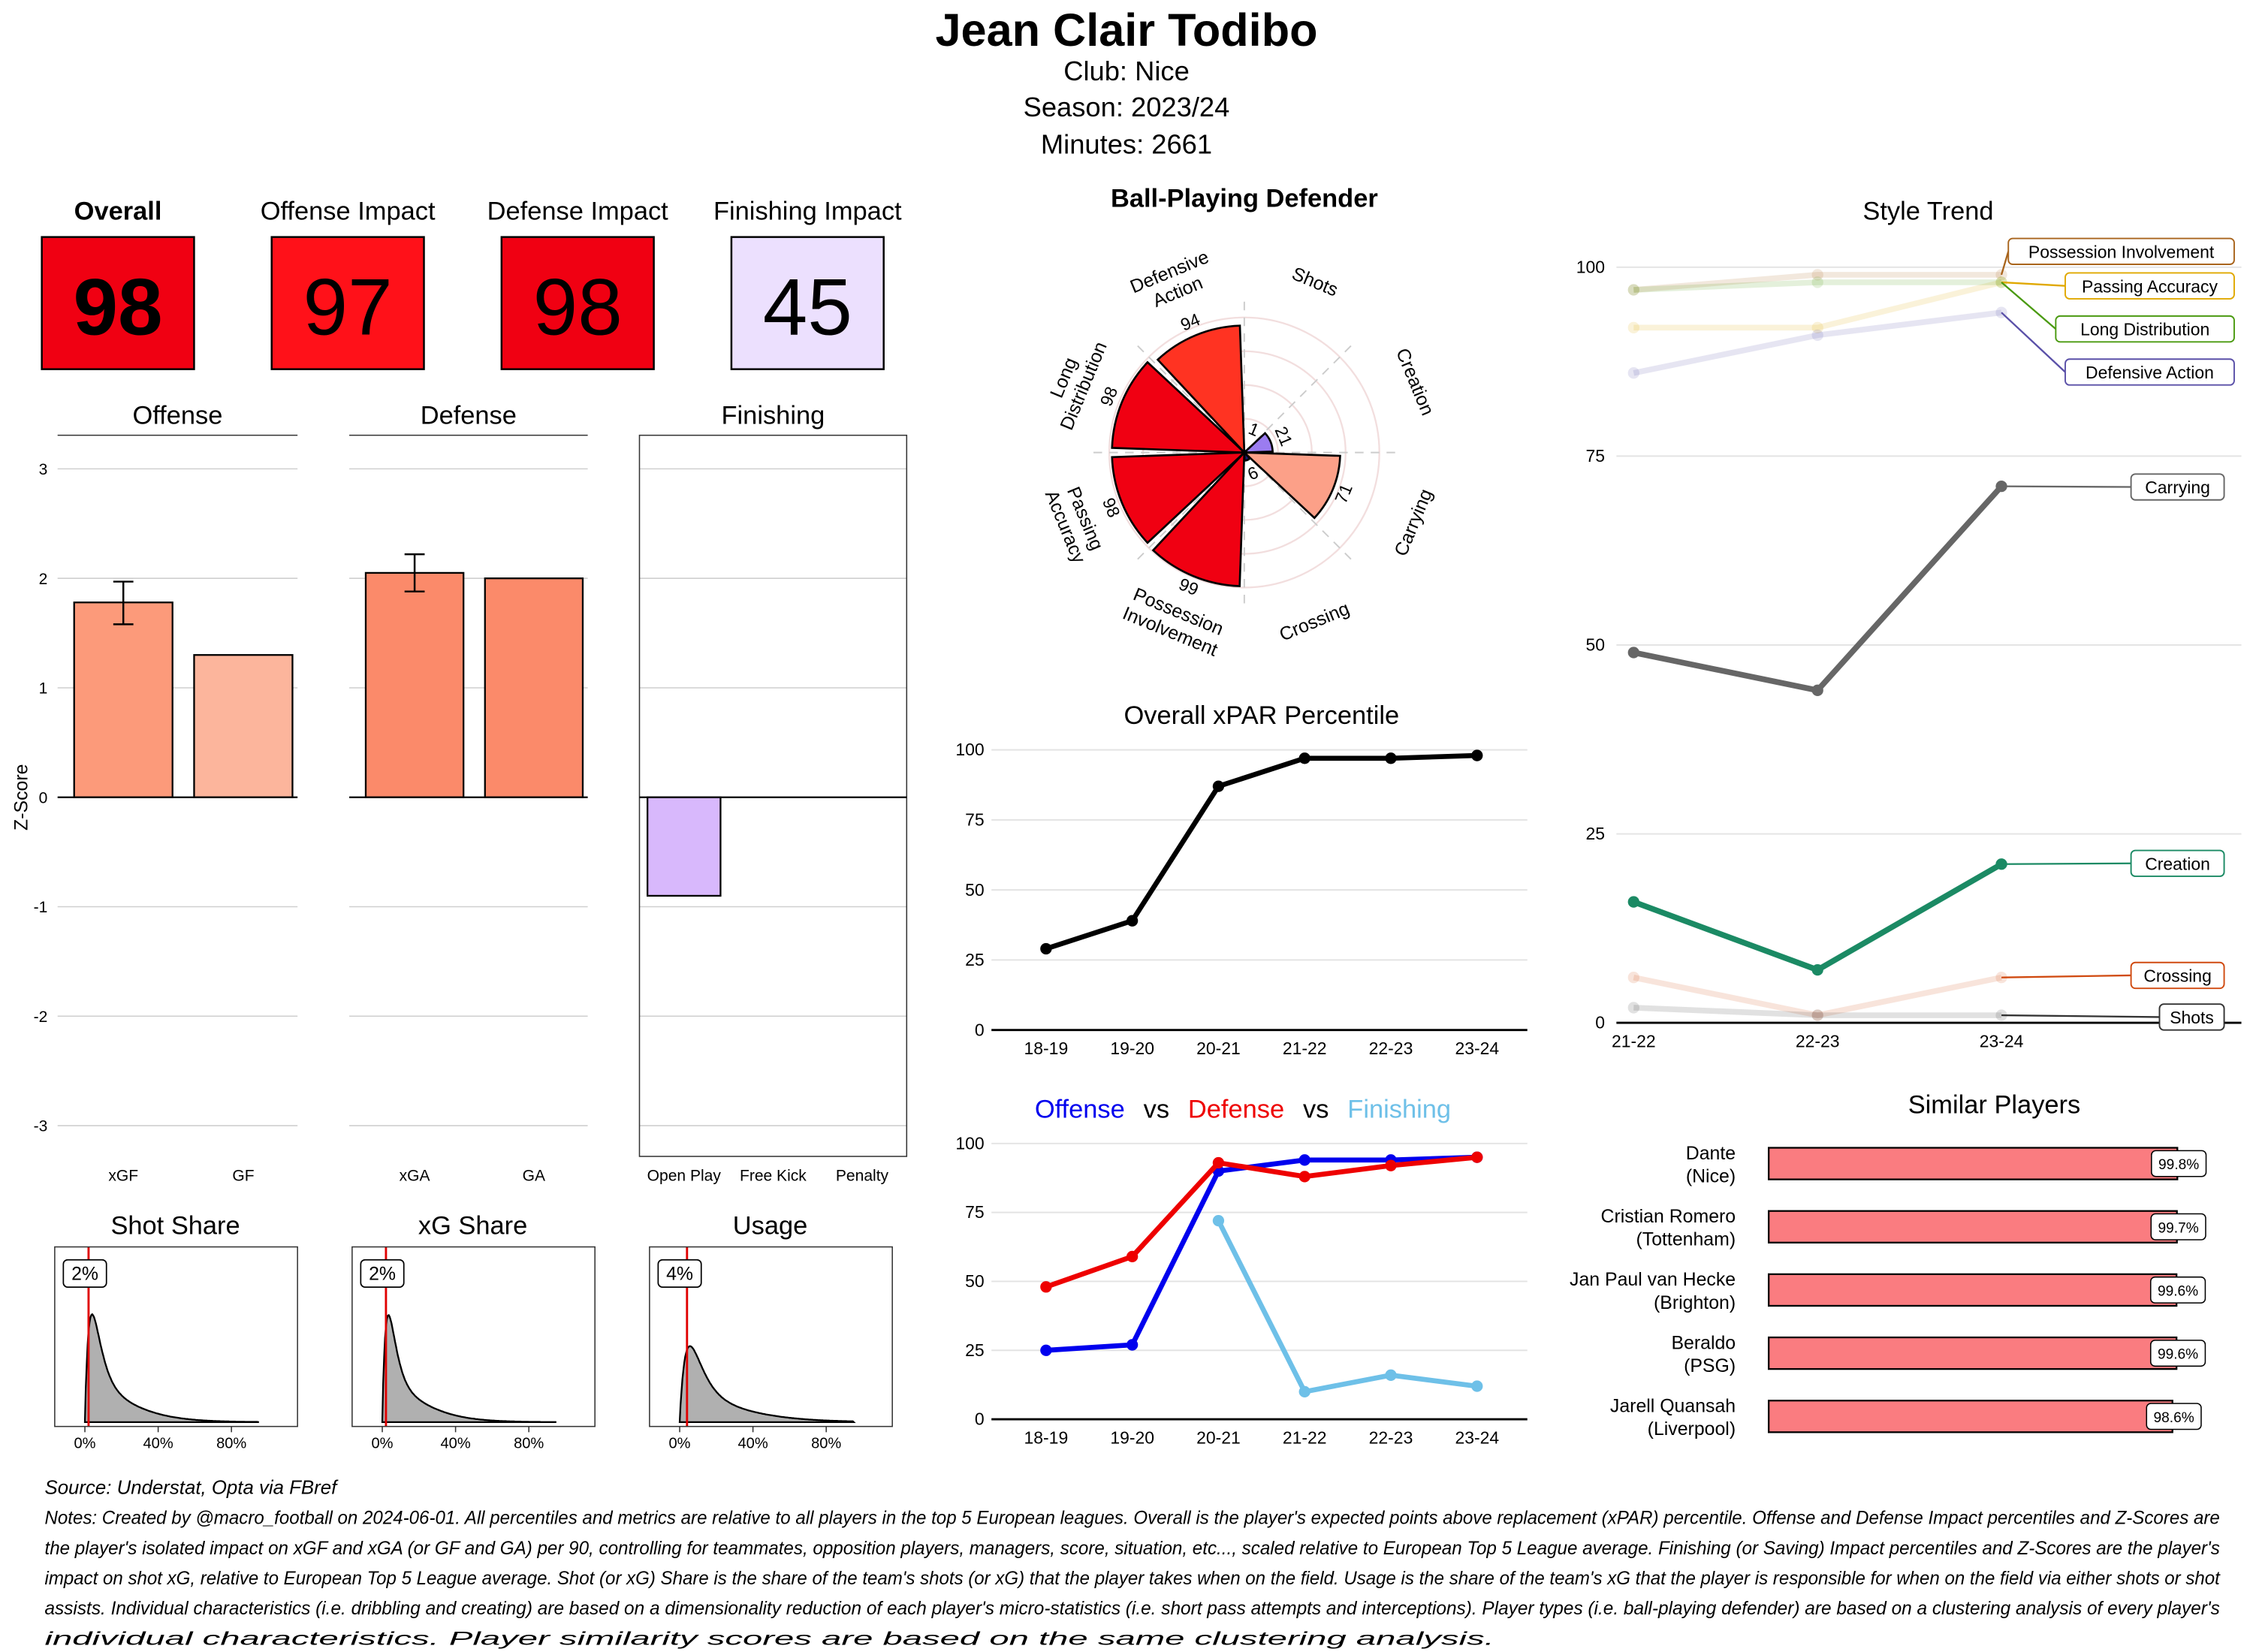  What do you see at coordinates (1888, 1291) in the screenshot?
I see `similar-player-row: Jan Paul van Hecke(Brighton) 99.6%` at bounding box center [1888, 1291].